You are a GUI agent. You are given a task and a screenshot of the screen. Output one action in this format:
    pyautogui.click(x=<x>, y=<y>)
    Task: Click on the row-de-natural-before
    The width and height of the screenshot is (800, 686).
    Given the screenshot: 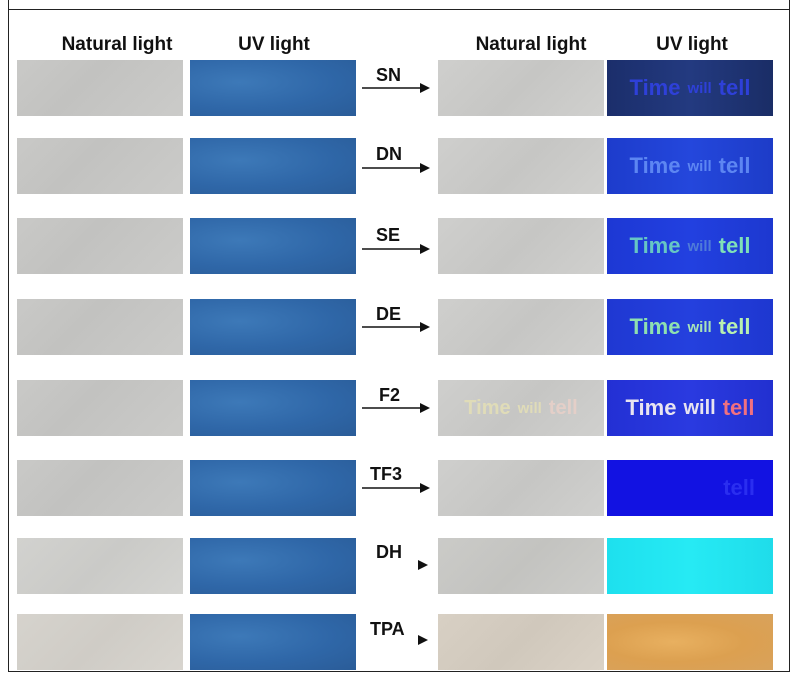 What is the action you would take?
    pyautogui.click(x=100, y=327)
    